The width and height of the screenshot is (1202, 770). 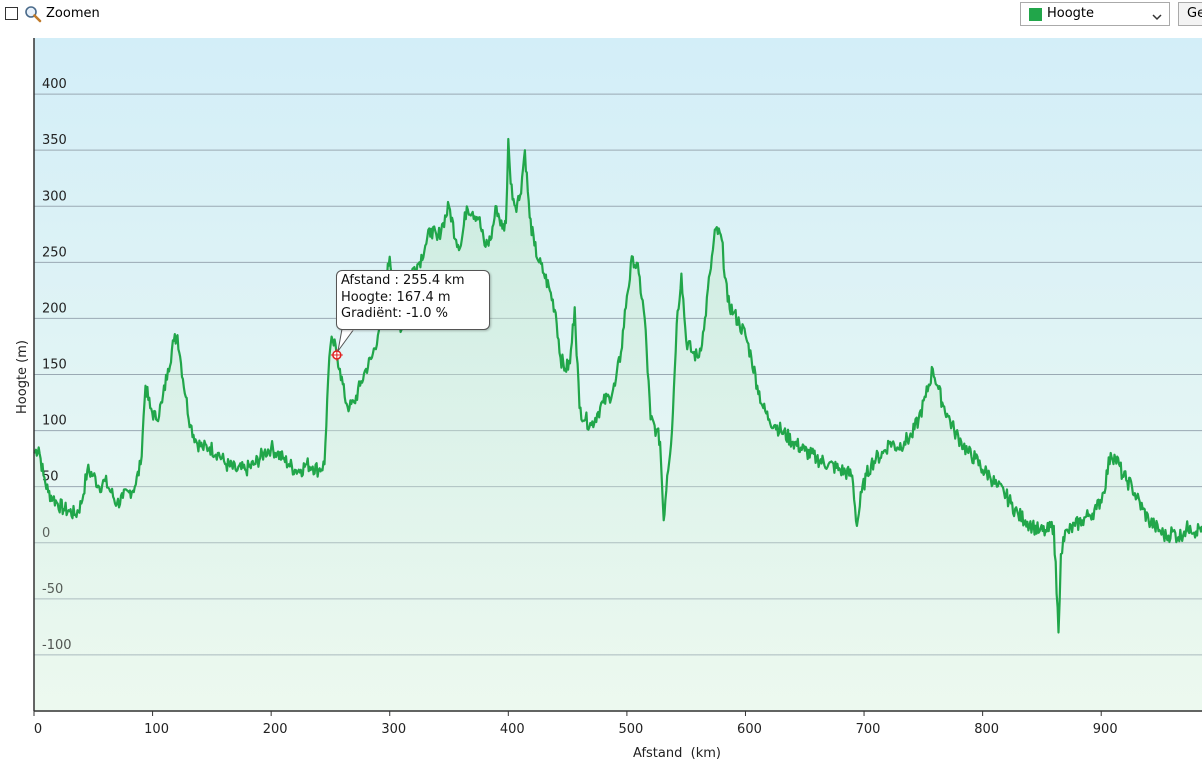 I want to click on y-tick-label: 300, so click(x=54, y=196).